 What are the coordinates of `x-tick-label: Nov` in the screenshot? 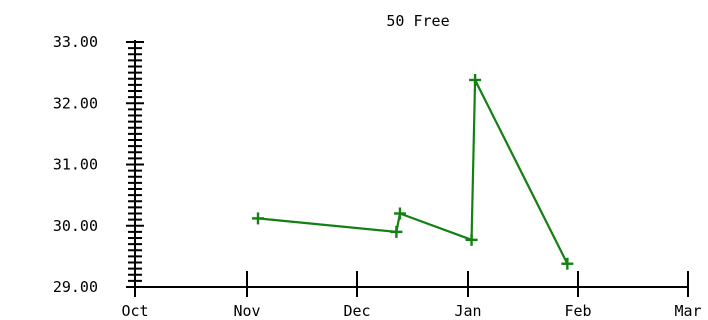 It's located at (246, 311).